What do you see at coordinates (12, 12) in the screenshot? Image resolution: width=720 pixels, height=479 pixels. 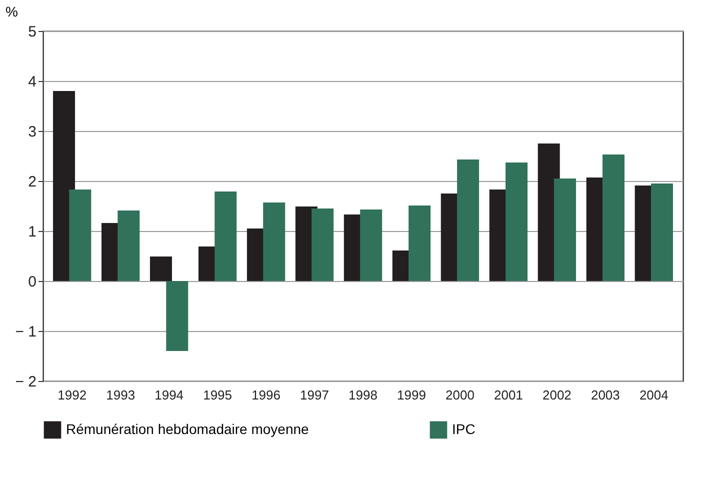 I see `y-axis-title: %` at bounding box center [12, 12].